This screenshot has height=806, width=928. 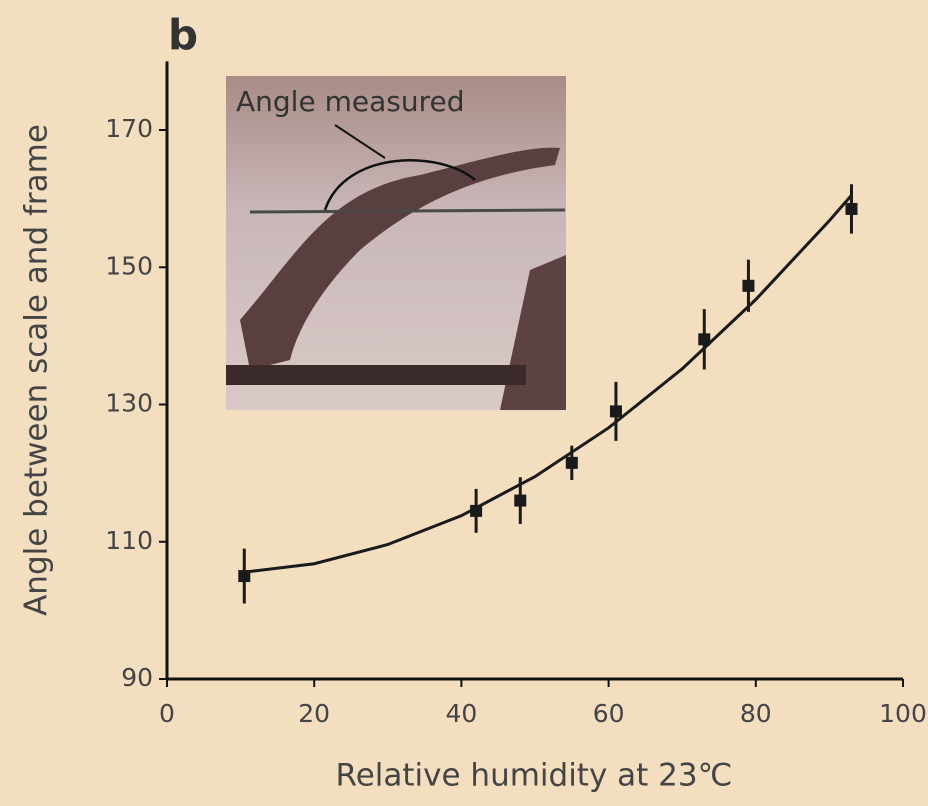 What do you see at coordinates (37, 370) in the screenshot?
I see `y-axis-label: Angle between scale and frame` at bounding box center [37, 370].